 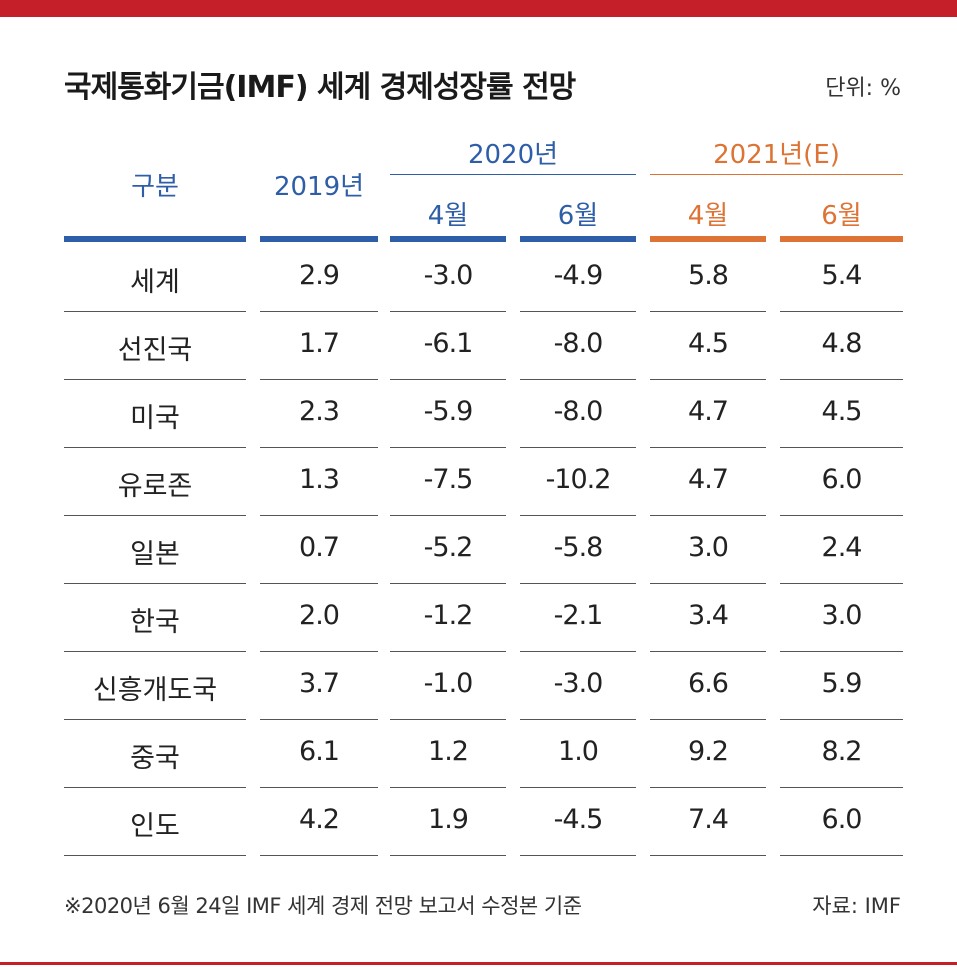 What do you see at coordinates (319, 751) in the screenshot?
I see `table-cell: 6.1` at bounding box center [319, 751].